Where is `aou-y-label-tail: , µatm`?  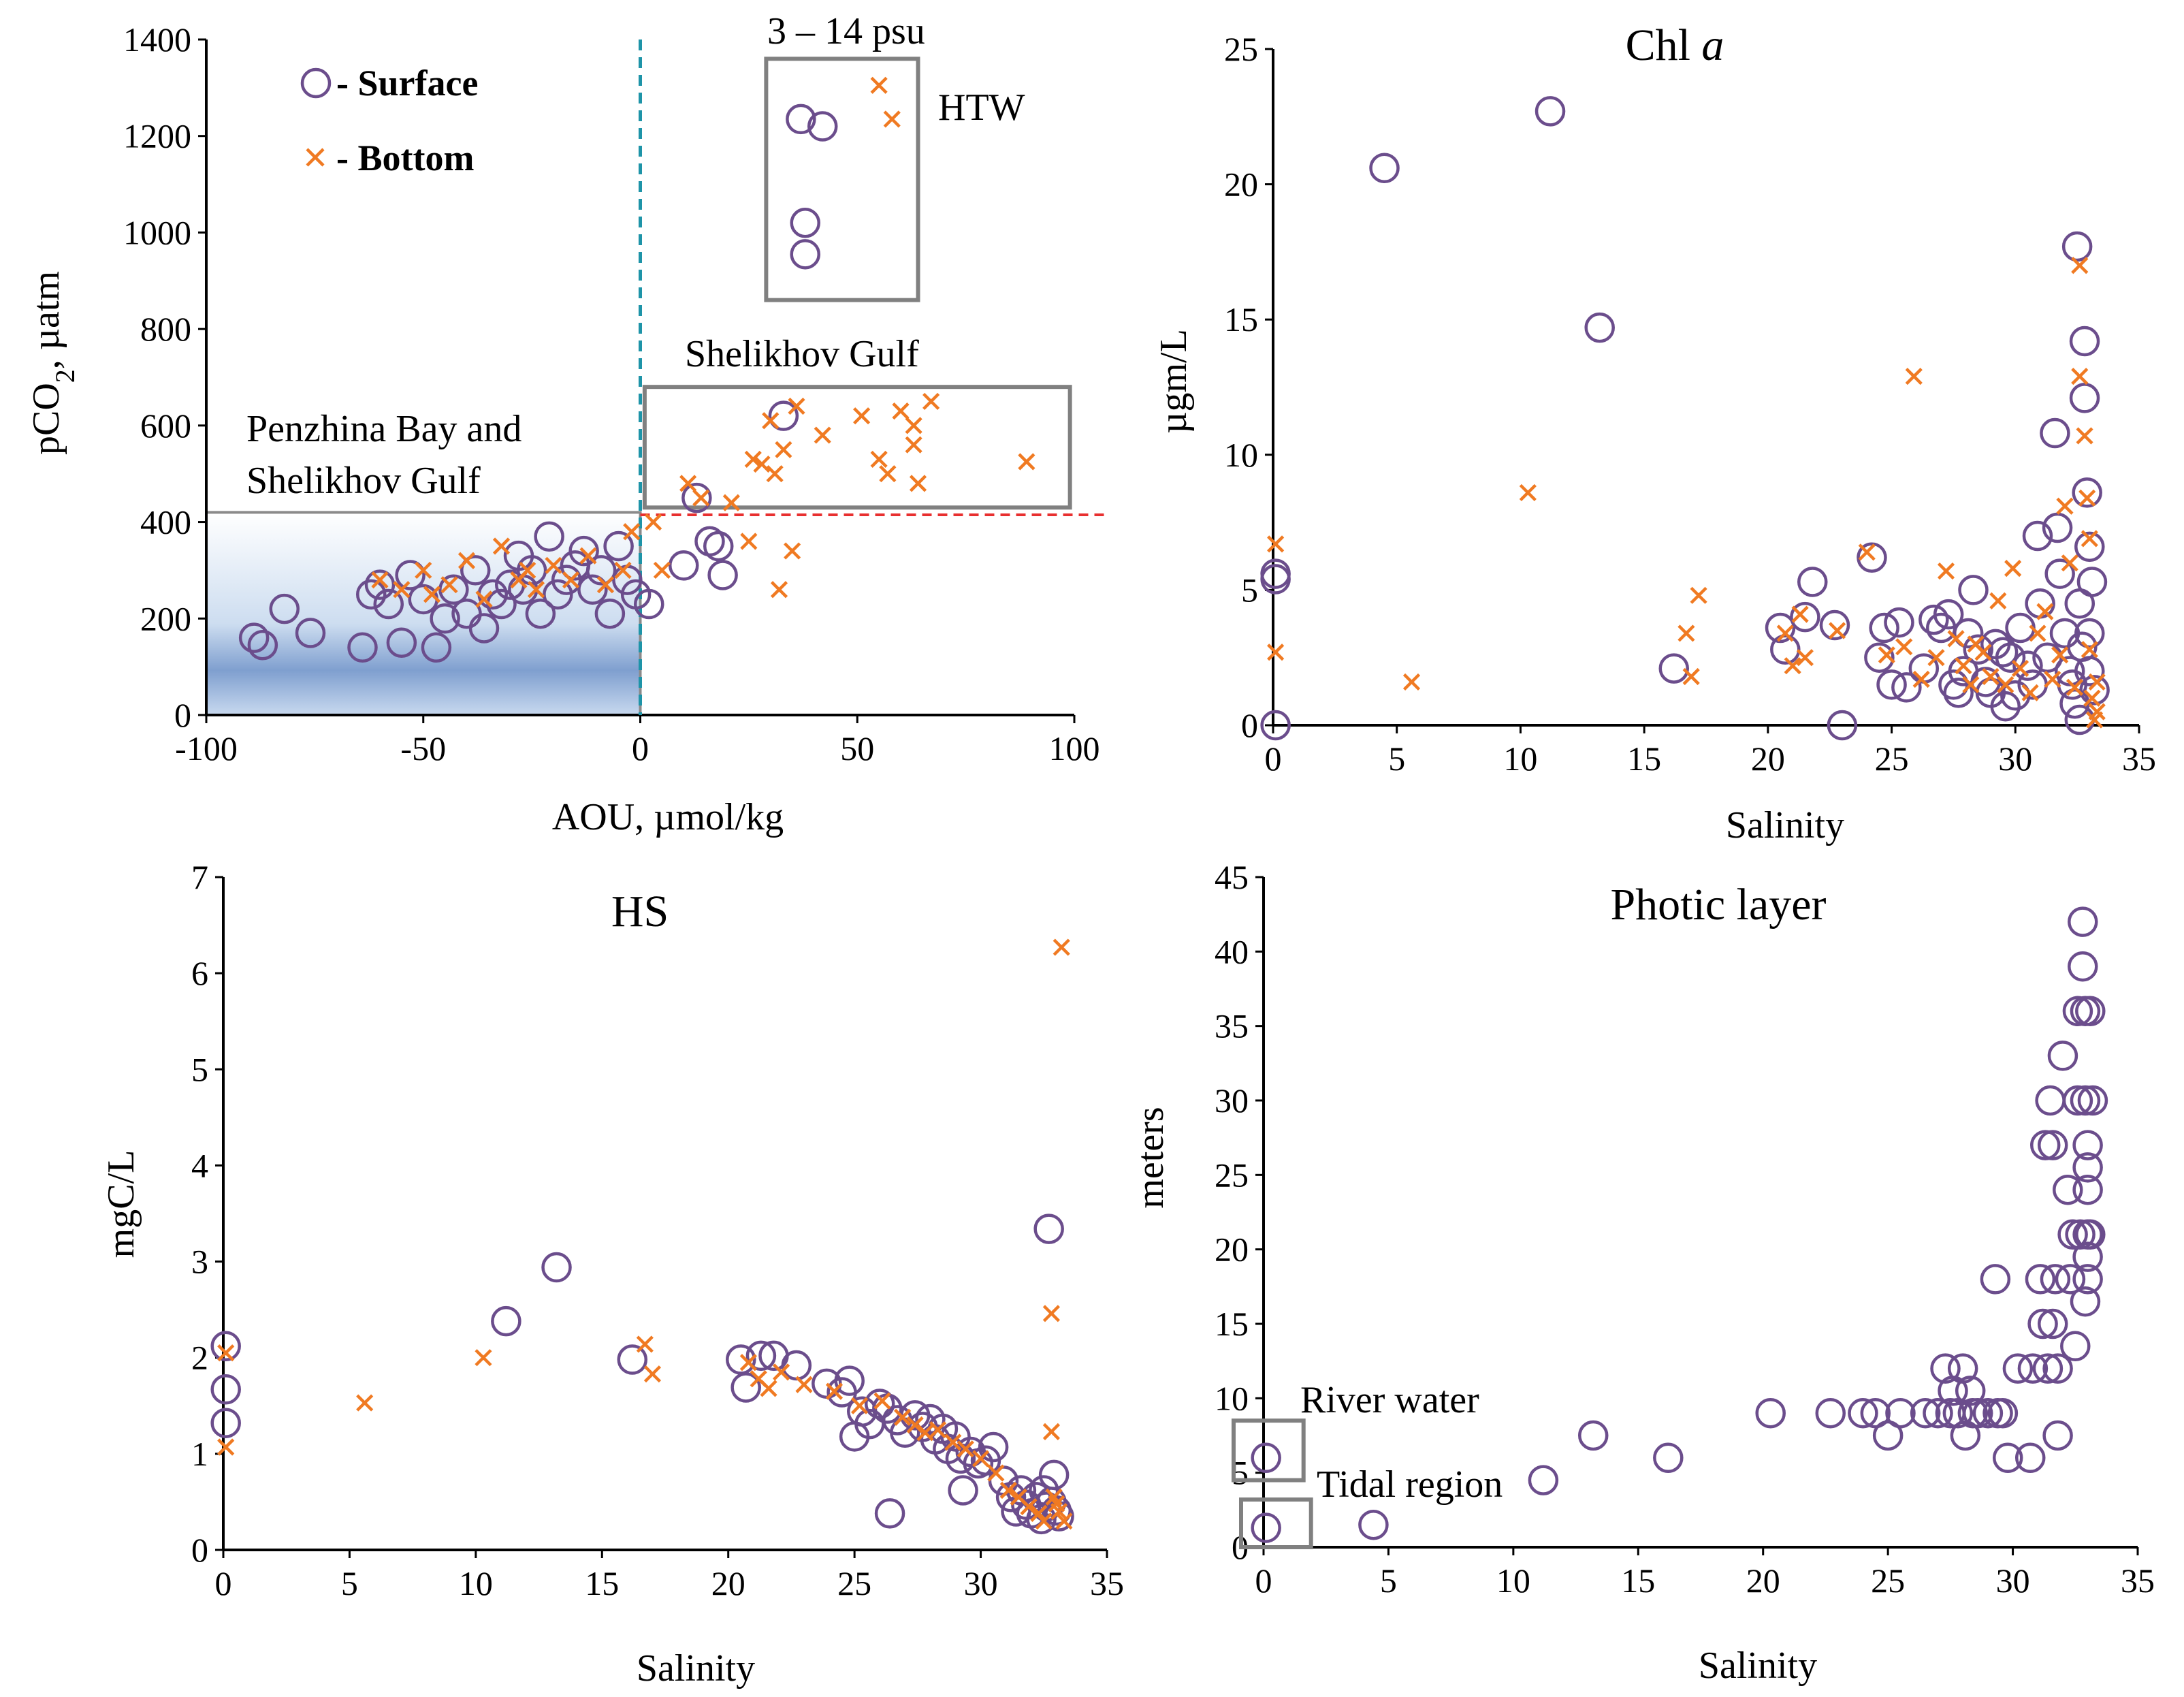 aou-y-label-tail: , µatm is located at coordinates (46, 320).